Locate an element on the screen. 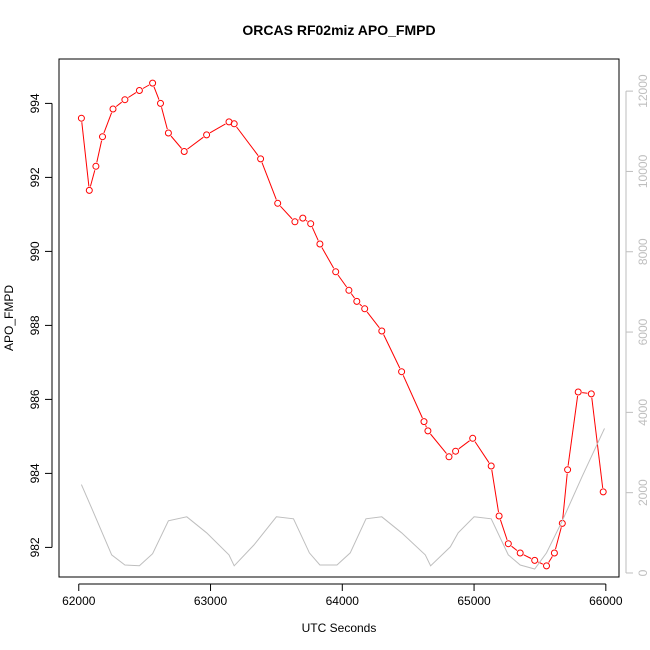 The image size is (650, 650). y-tick-label: 994 is located at coordinates (35, 103).